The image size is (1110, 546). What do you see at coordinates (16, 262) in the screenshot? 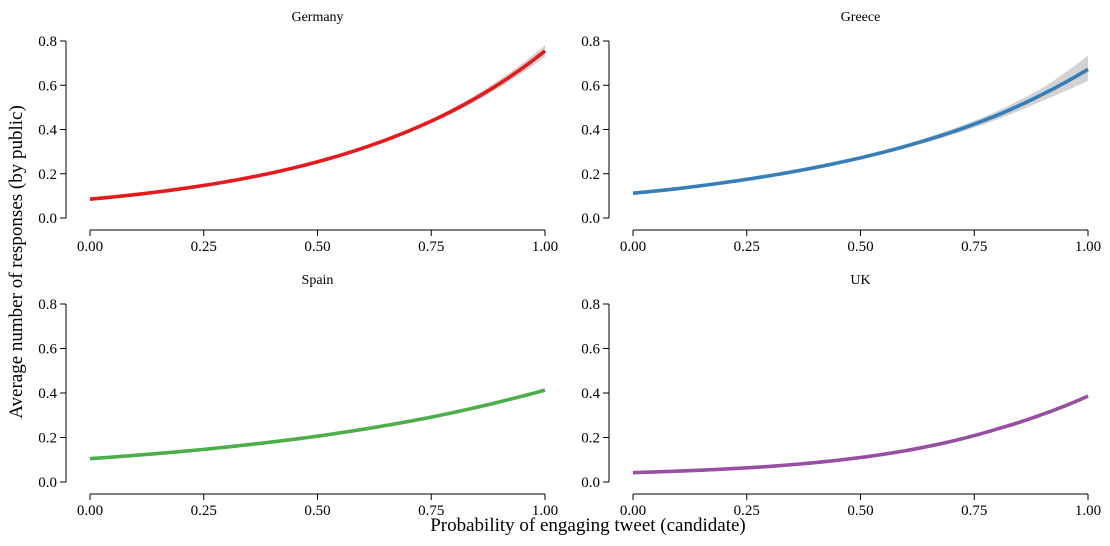
I see `y-axis-title: Average number of responses (by public)` at bounding box center [16, 262].